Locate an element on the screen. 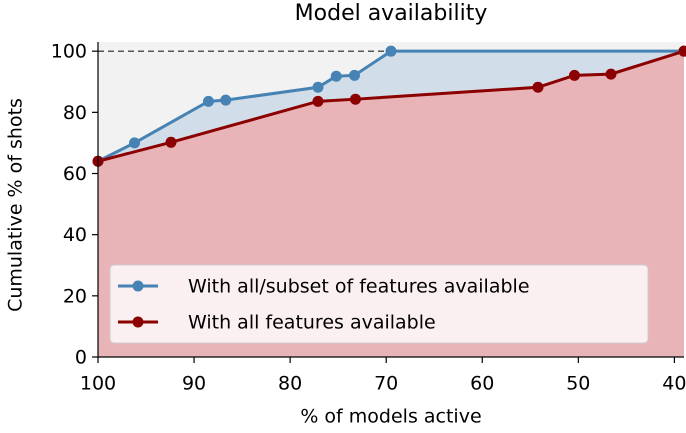  x-axis-label: % of models active is located at coordinates (390, 417).